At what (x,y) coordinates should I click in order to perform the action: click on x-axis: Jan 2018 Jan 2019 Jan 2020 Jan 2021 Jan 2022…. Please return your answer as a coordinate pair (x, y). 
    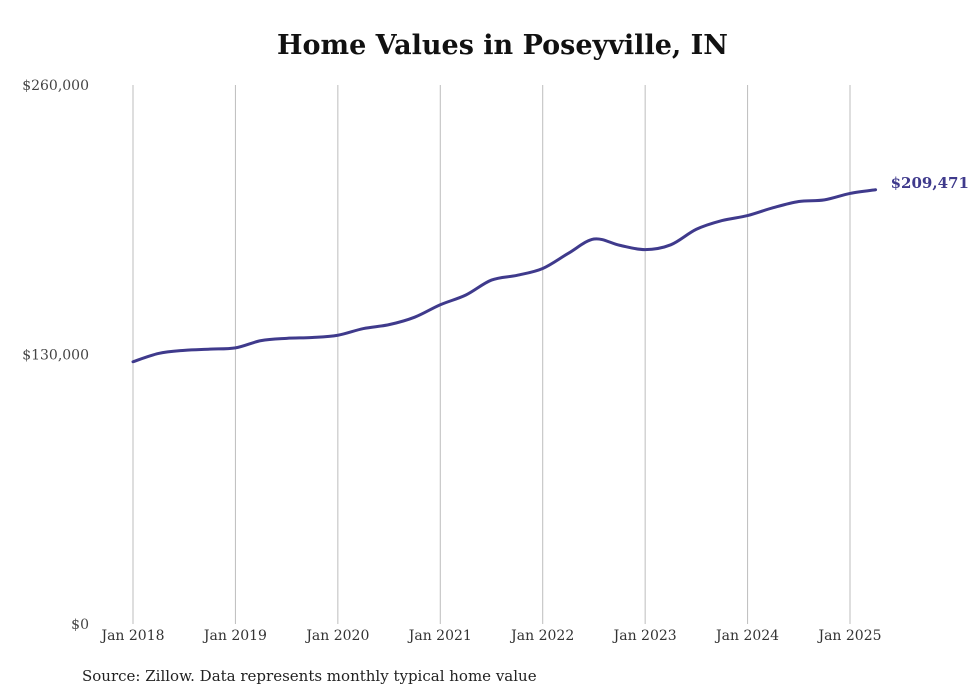
    Looking at the image, I should click on (490, 636).